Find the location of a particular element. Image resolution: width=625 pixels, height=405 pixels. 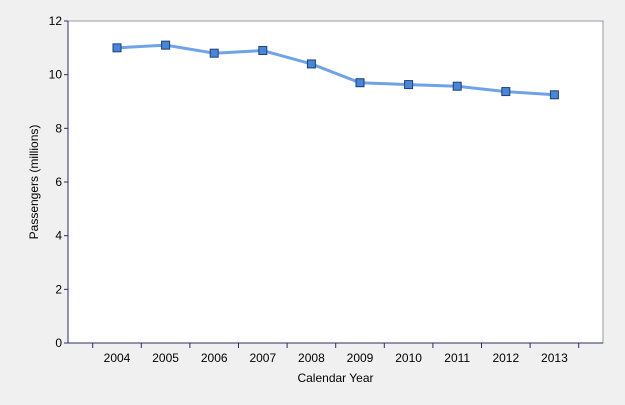

x-tick-label: 2006 is located at coordinates (214, 358).